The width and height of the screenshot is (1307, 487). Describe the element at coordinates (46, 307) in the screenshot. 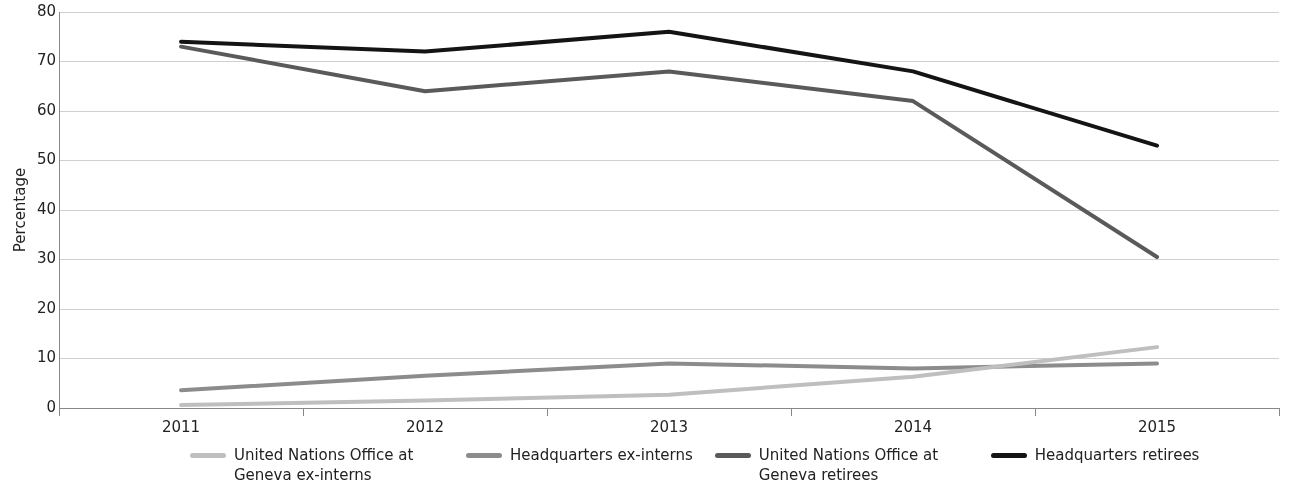

I see `y-tick-label: 20` at that location.